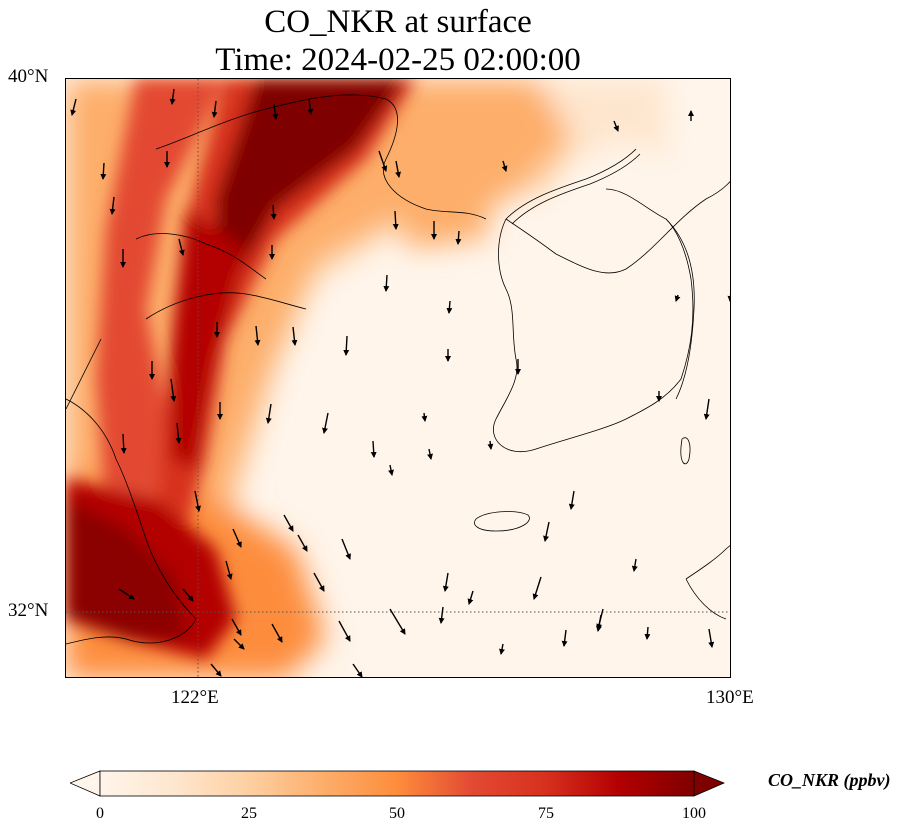  Describe the element at coordinates (195, 697) in the screenshot. I see `lon-tick-label: 122°E` at that location.